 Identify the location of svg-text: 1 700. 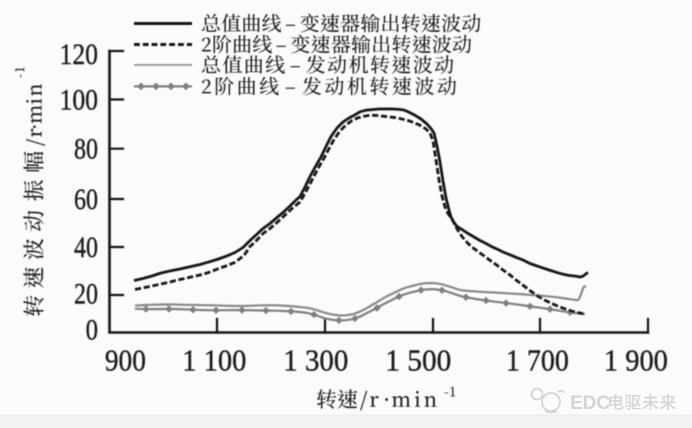
(537, 360).